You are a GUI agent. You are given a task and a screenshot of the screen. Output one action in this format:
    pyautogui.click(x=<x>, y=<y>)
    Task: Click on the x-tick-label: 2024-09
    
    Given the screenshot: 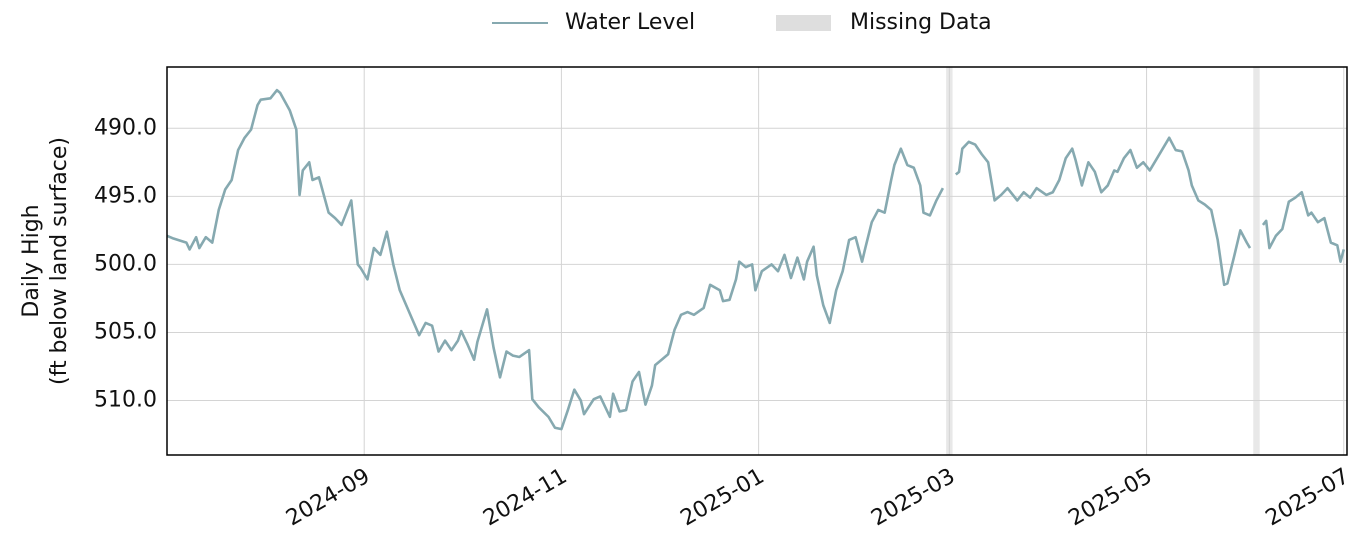 What is the action you would take?
    pyautogui.click(x=328, y=498)
    